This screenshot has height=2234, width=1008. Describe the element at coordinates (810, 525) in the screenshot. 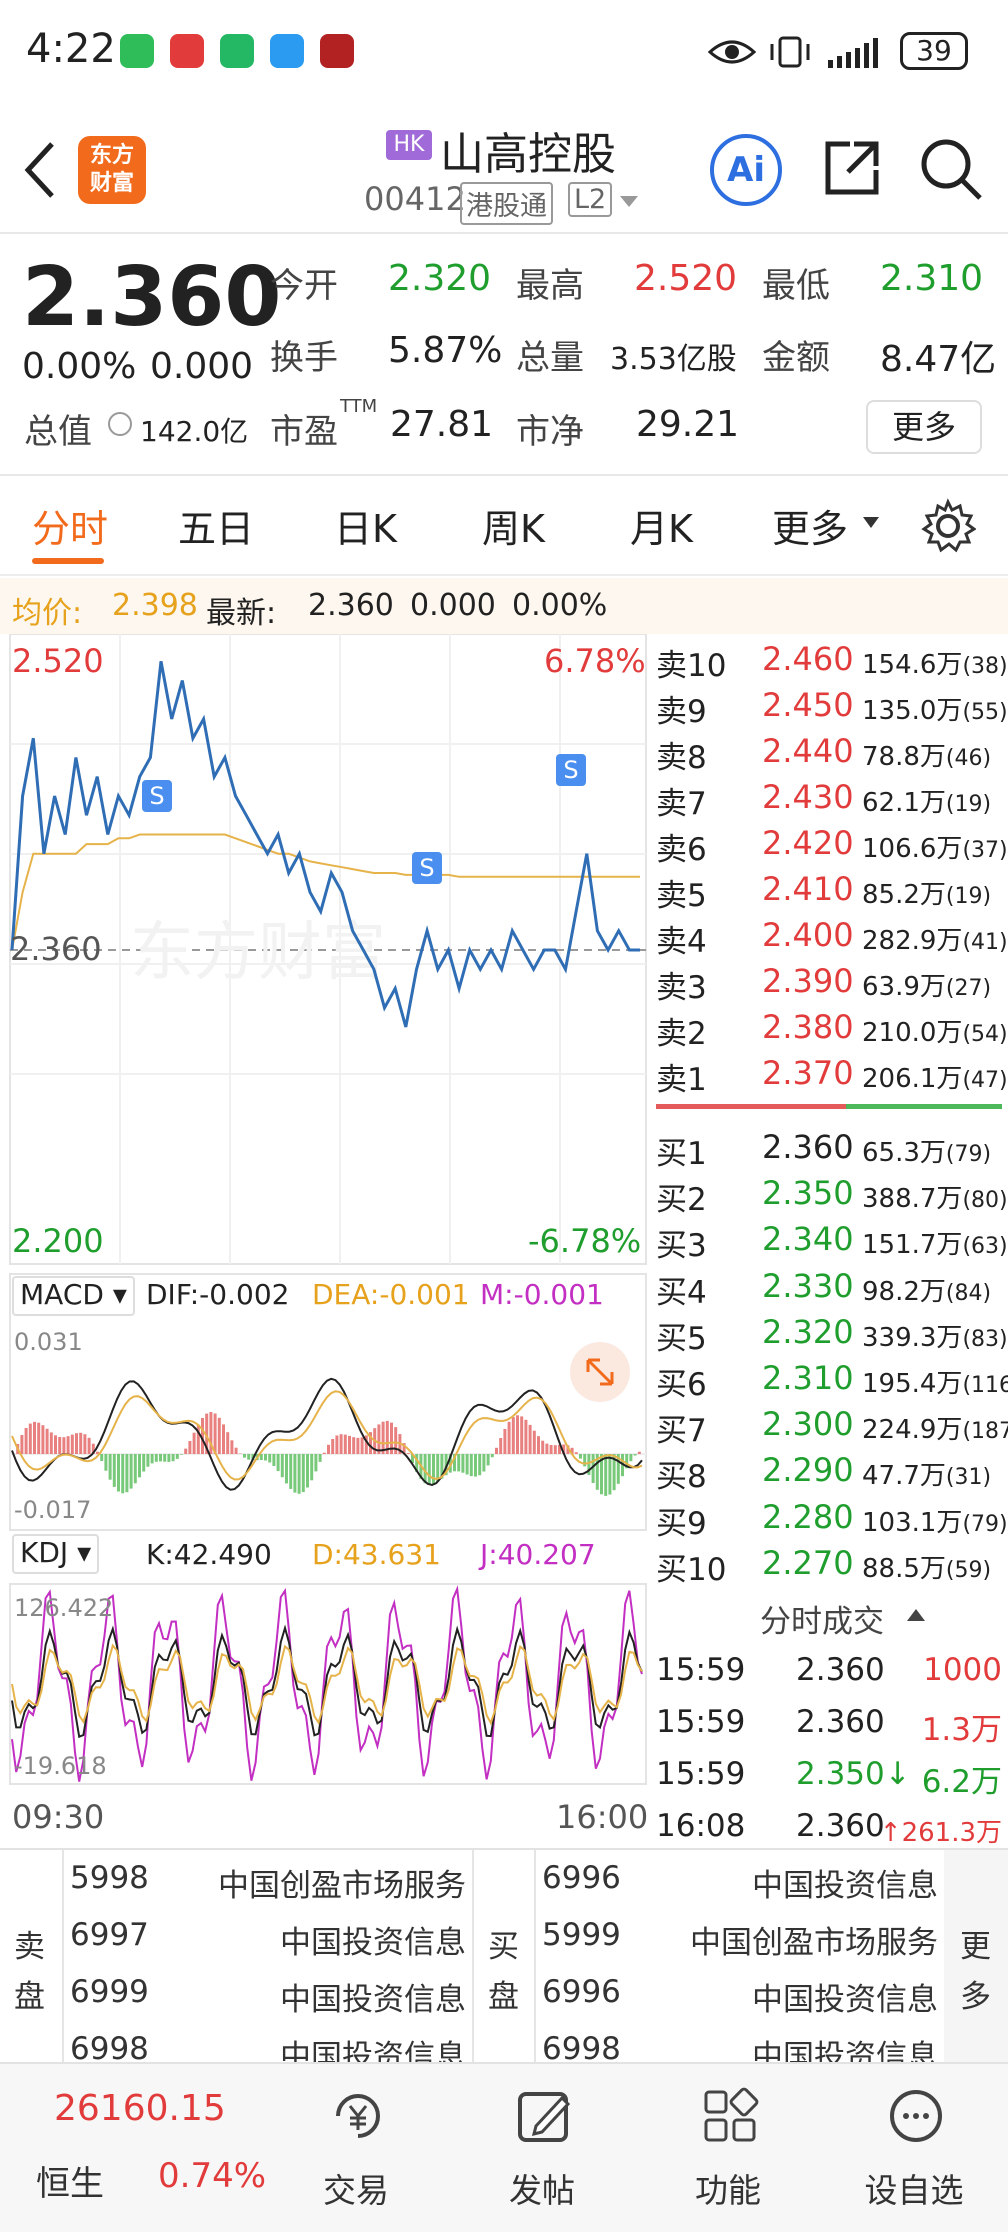

I see `tab-more: 更多` at that location.